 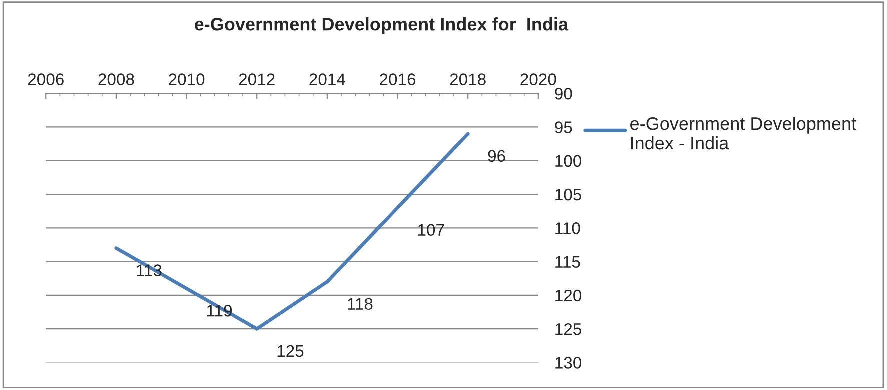 I want to click on y-tick-label: 125, so click(x=569, y=329).